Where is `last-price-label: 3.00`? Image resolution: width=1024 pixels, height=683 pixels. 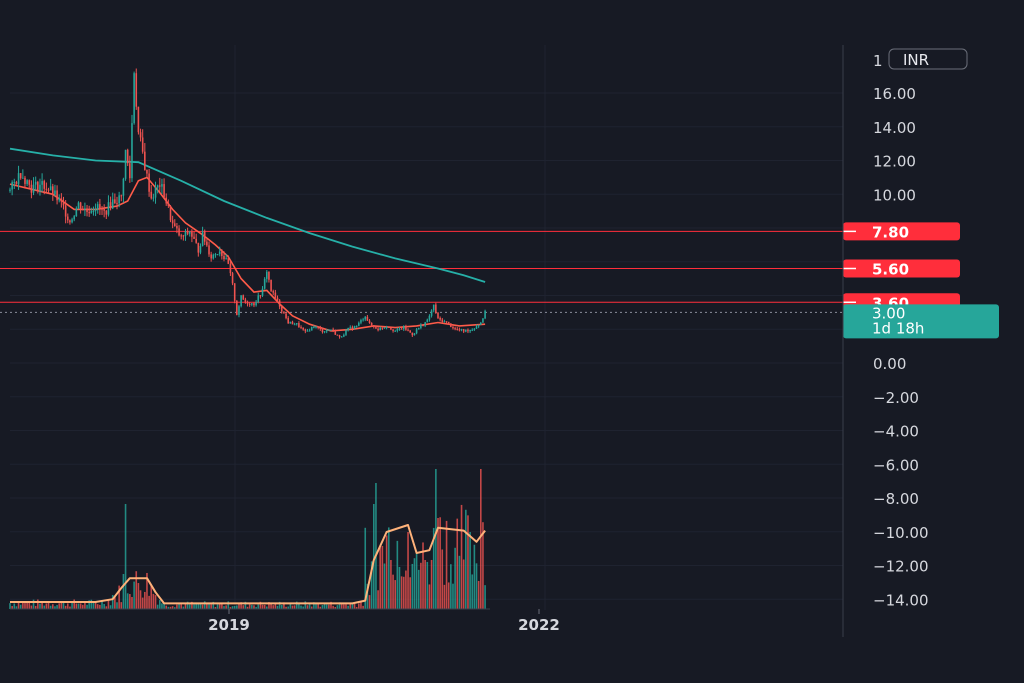
last-price-label: 3.00 is located at coordinates (888, 313).